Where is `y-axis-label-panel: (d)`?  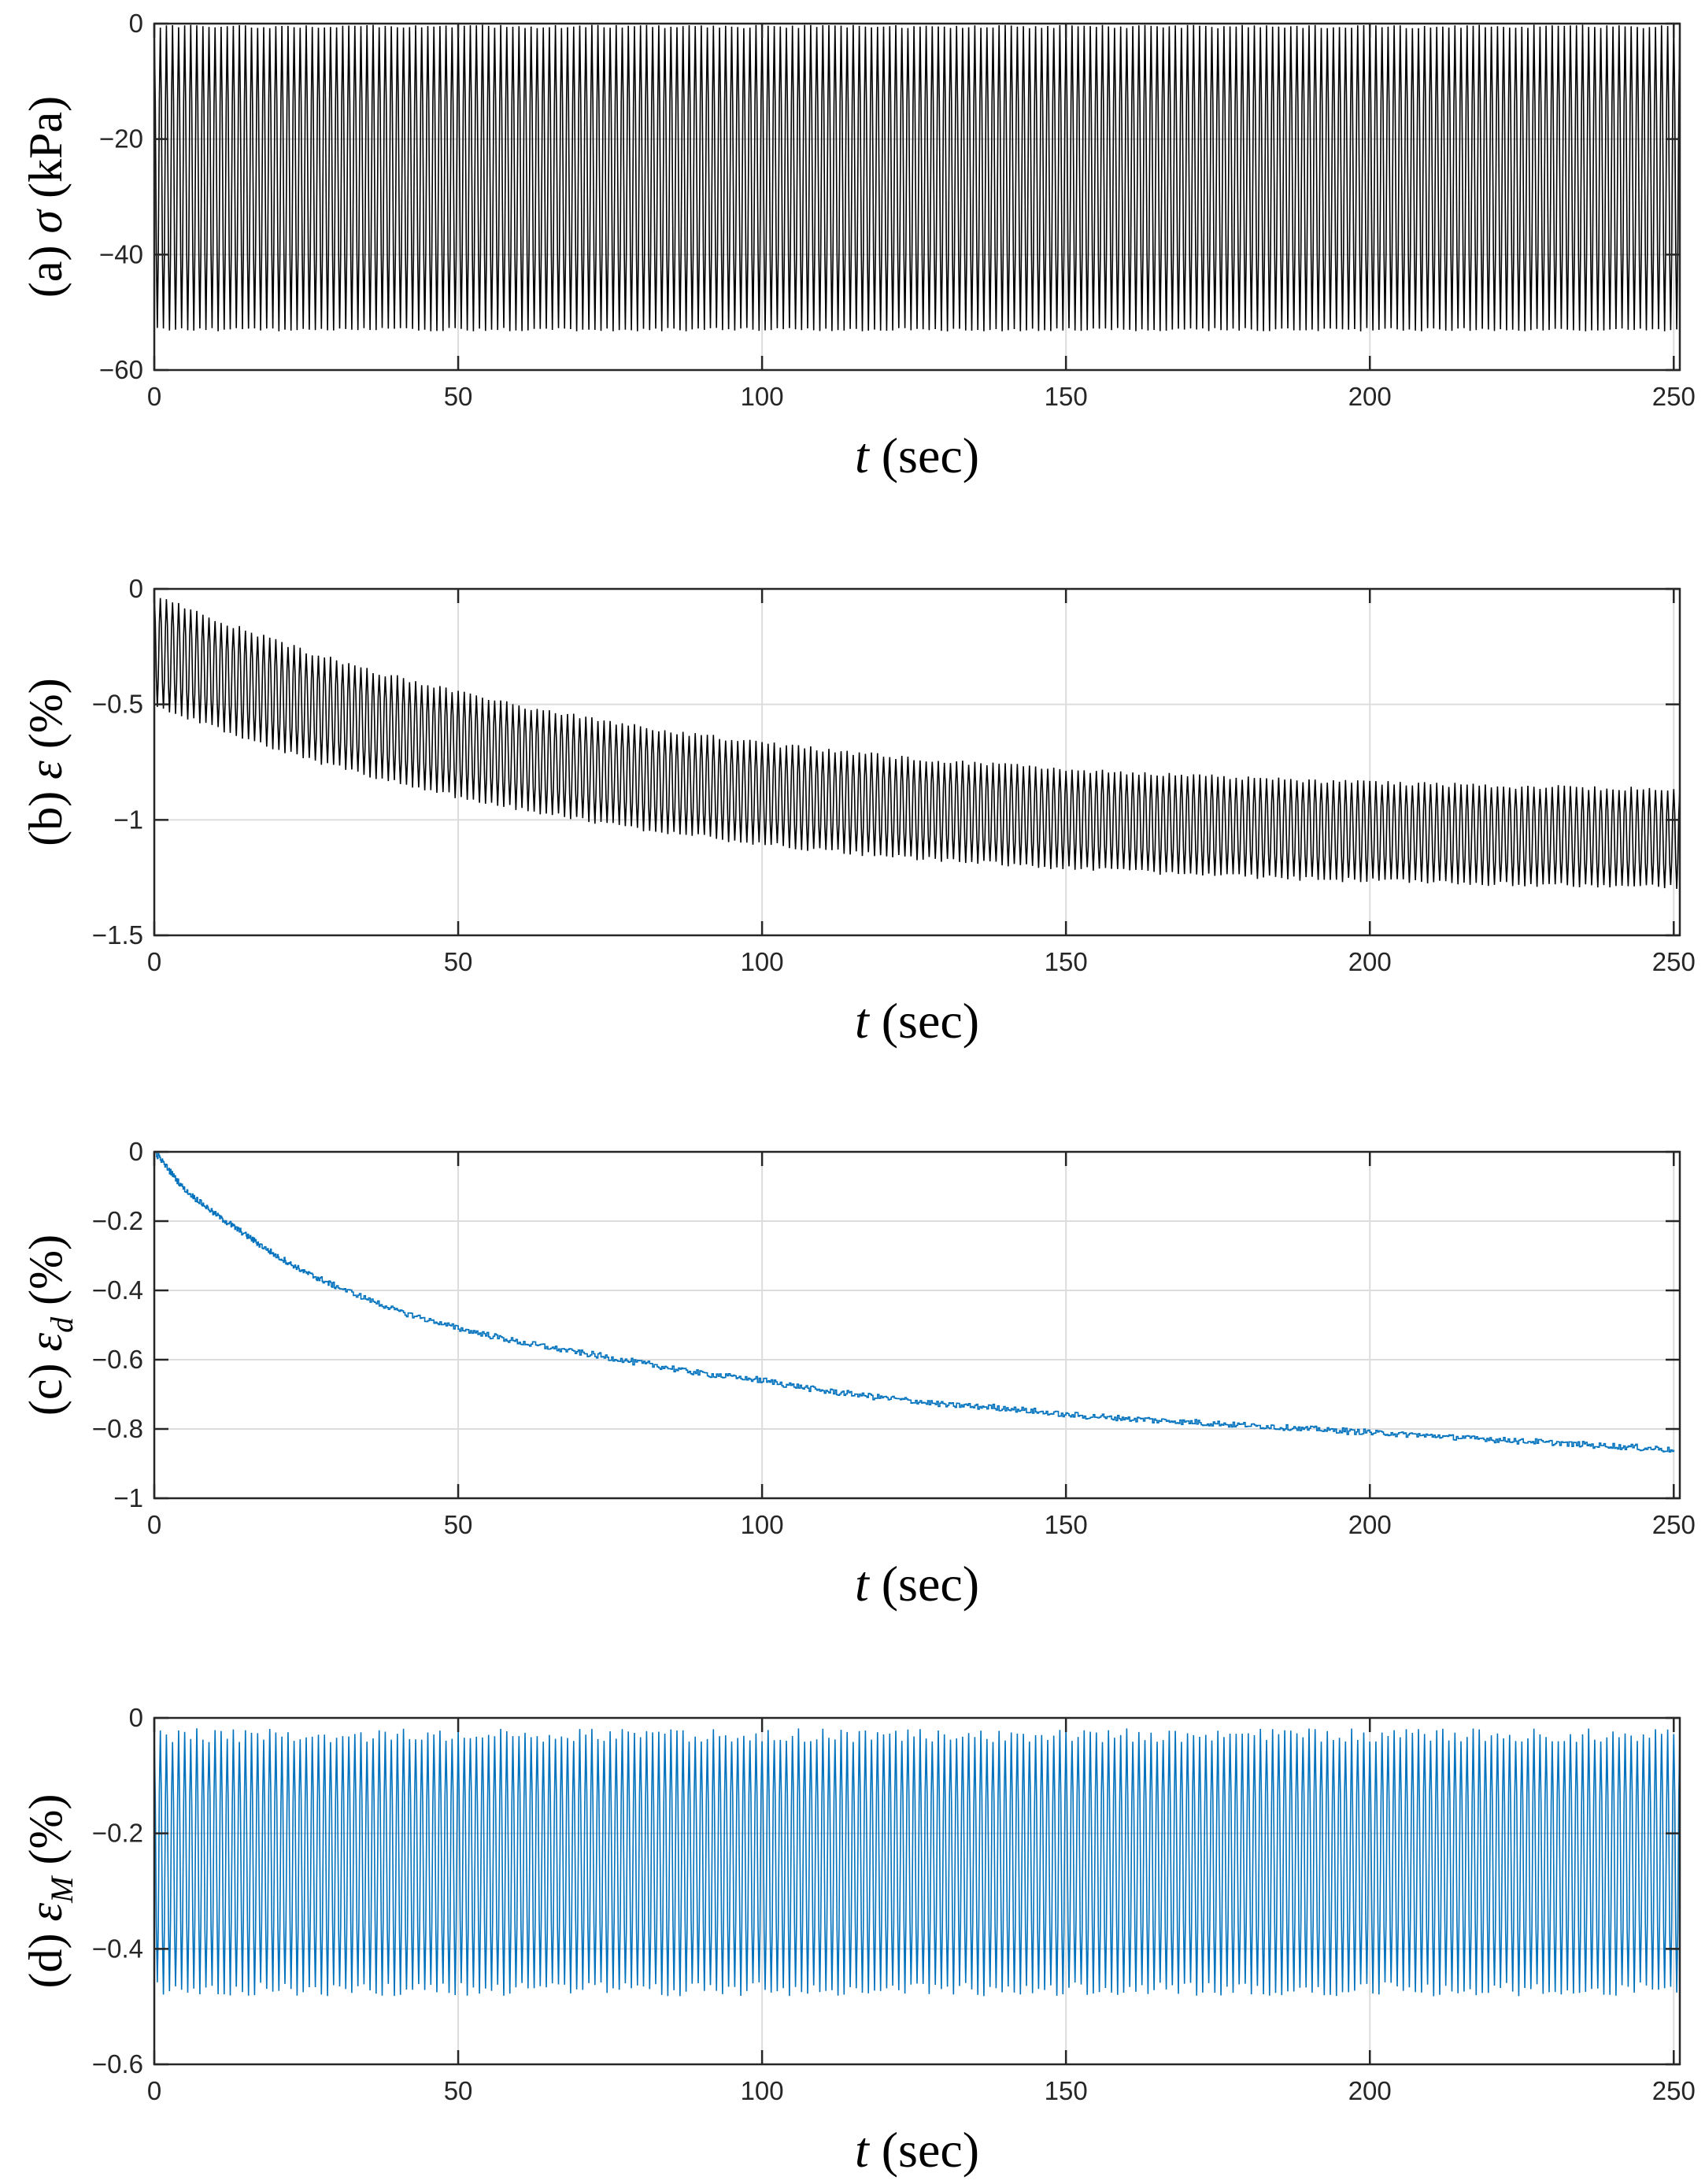
y-axis-label-panel: (d) is located at coordinates (46, 1954).